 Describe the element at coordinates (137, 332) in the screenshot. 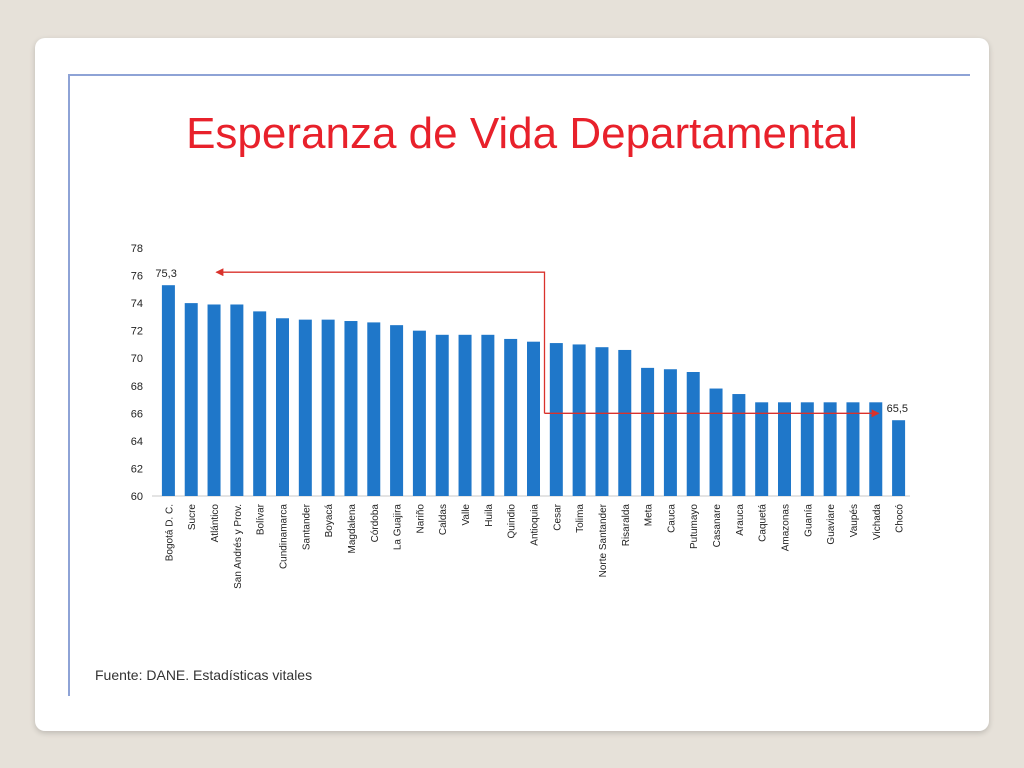

I see `y-tick-label: 72` at that location.